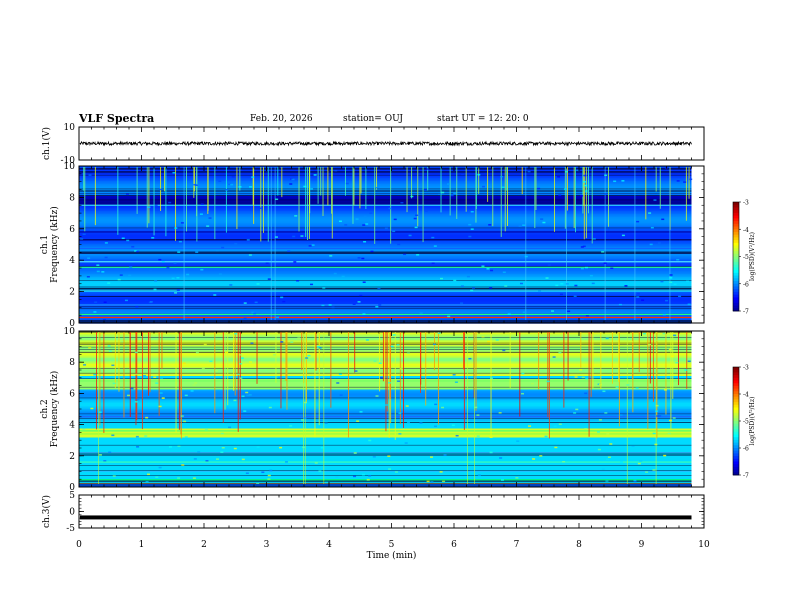  I want to click on ch1-waveform-ytick-label: -10, so click(68, 161).